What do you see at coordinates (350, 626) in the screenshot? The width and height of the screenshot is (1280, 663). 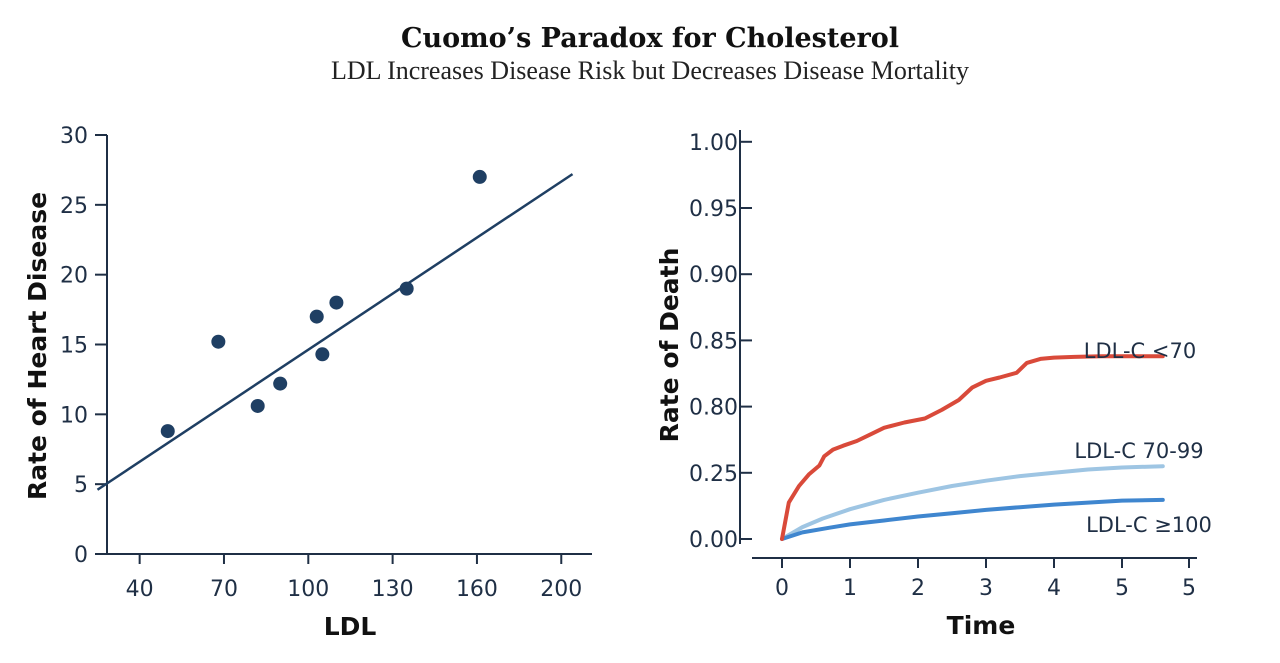 I see `scatter-x-label: LDL` at bounding box center [350, 626].